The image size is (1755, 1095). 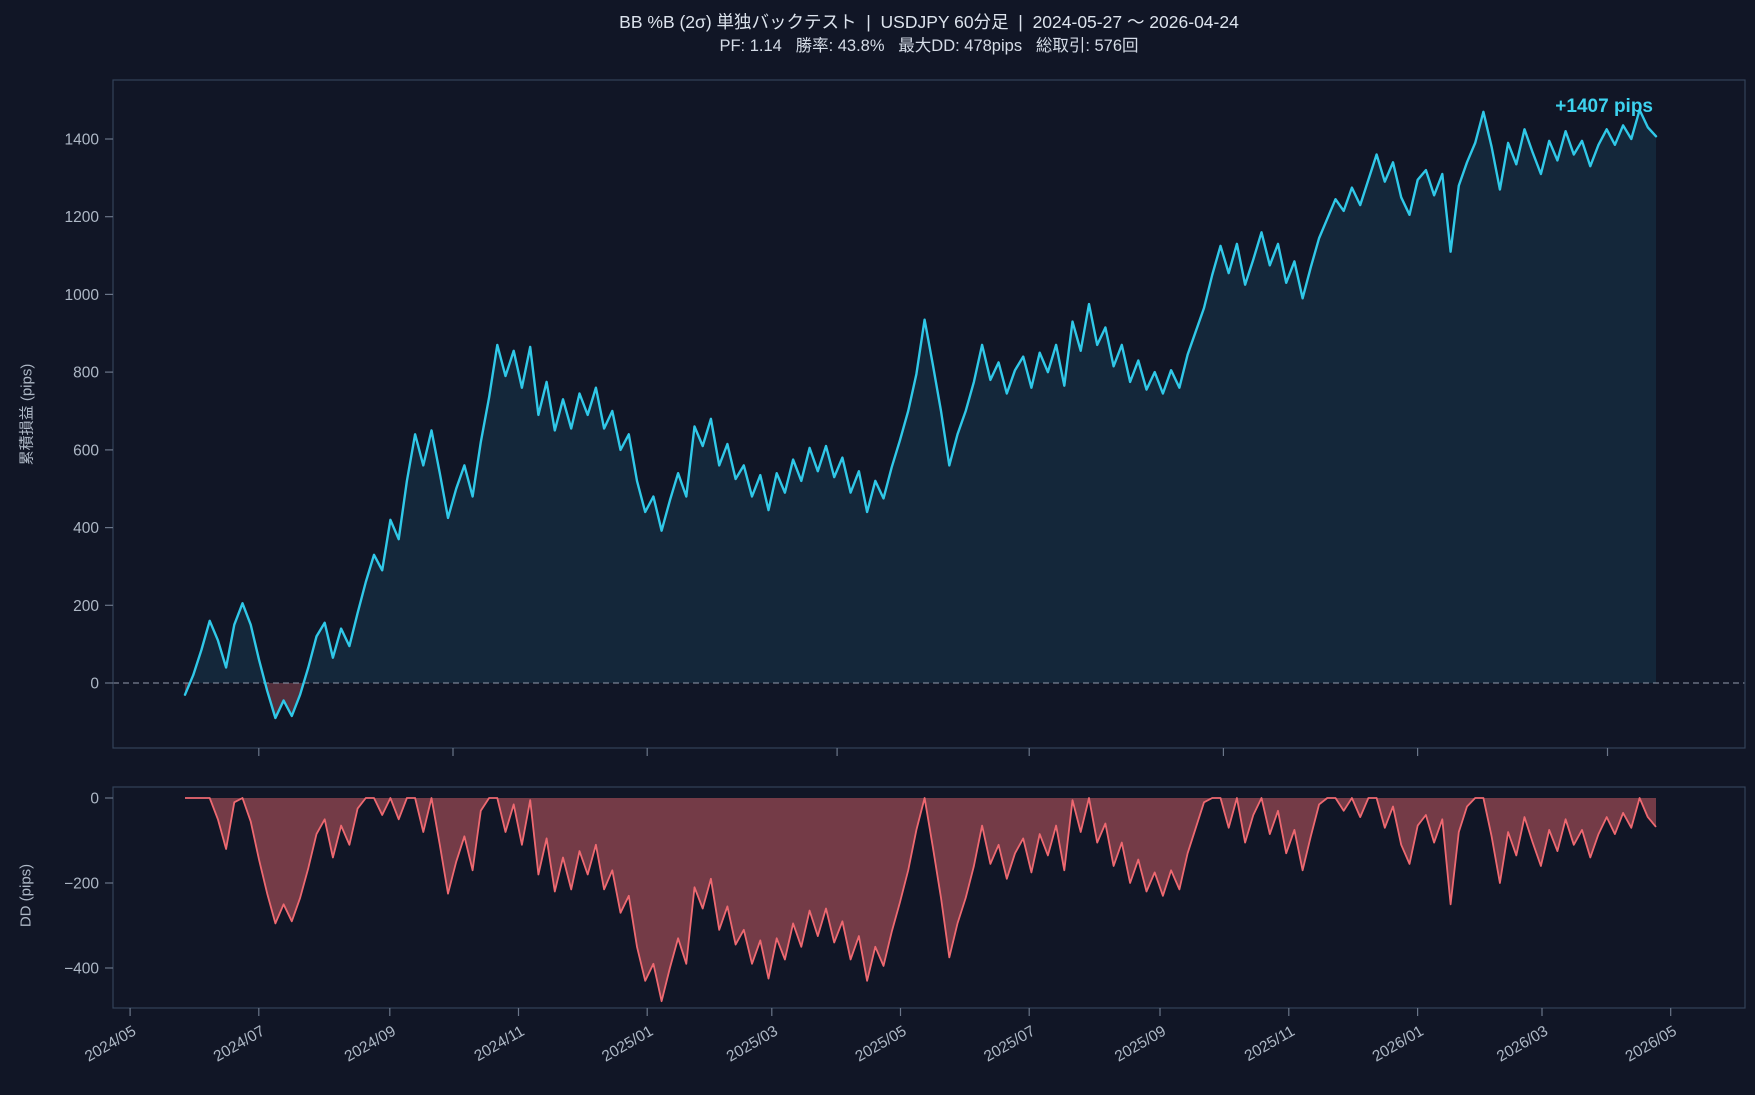 I want to click on x-tick-label-date: 2025/03, so click(x=752, y=1044).